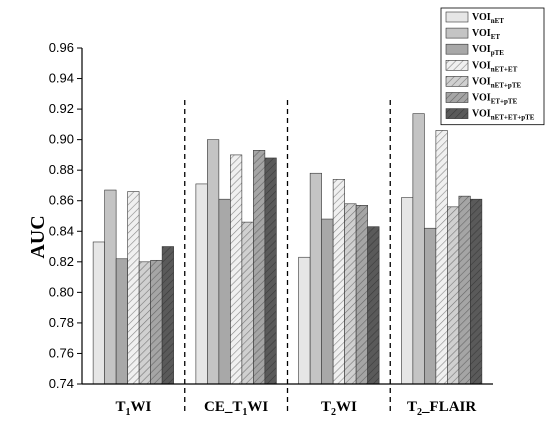 The image size is (550, 421). I want to click on legend-entry: VOInET, so click(488, 18).